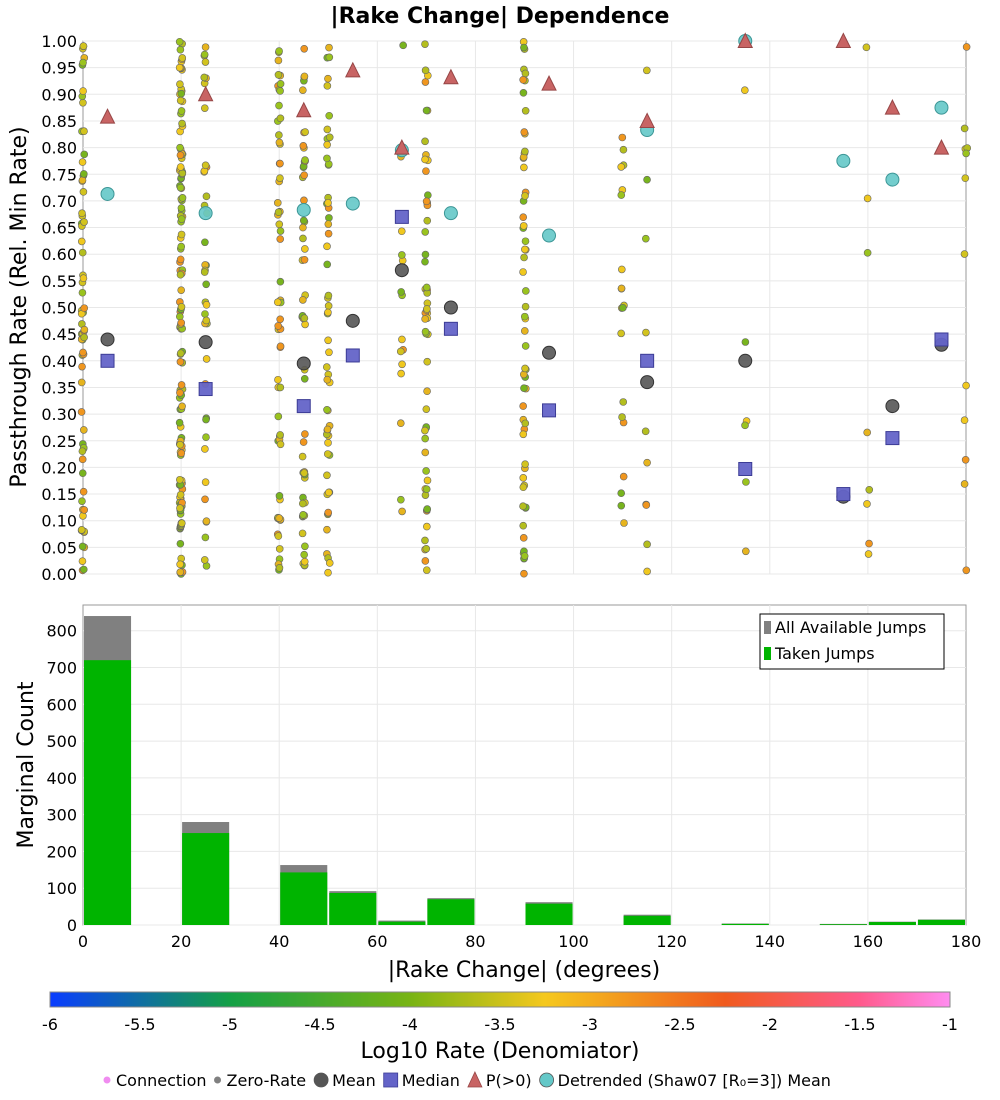 This screenshot has height=1100, width=1000. I want to click on scatter-y-tick-label: 0.50, so click(59, 308).